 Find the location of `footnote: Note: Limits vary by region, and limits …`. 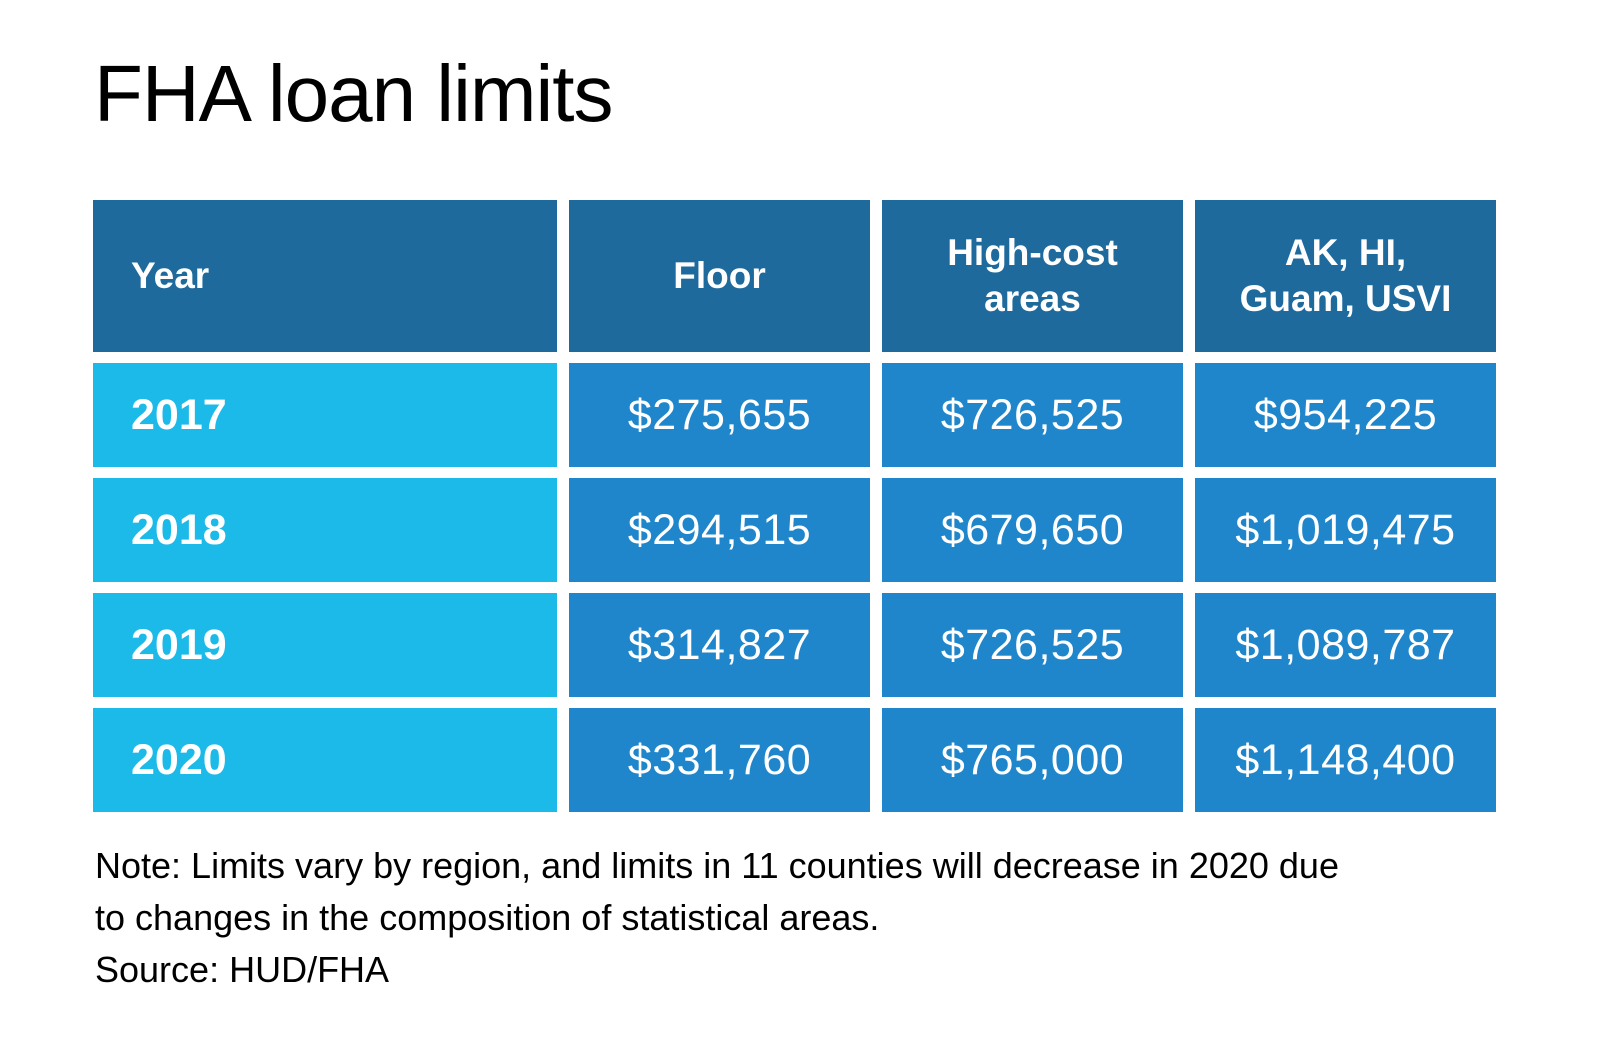

footnote: Note: Limits vary by region, and limits … is located at coordinates (795, 917).